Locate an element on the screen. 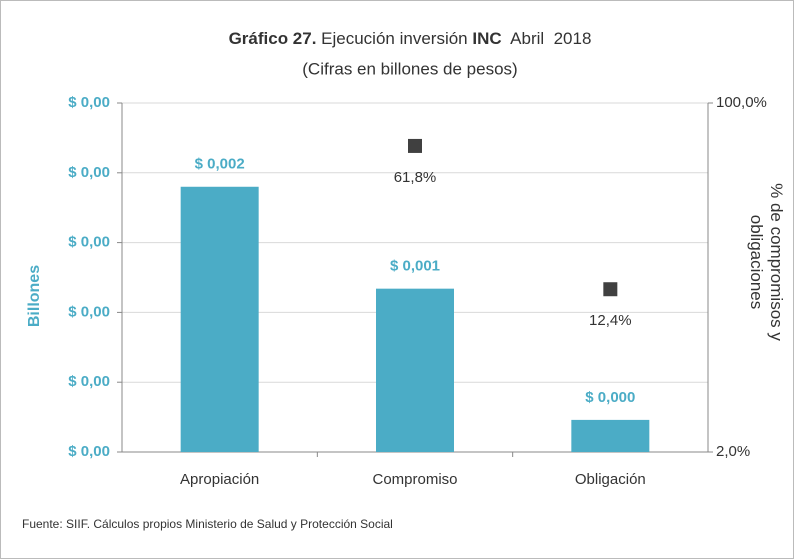 Image resolution: width=794 pixels, height=559 pixels. title-part: INC is located at coordinates (486, 38).